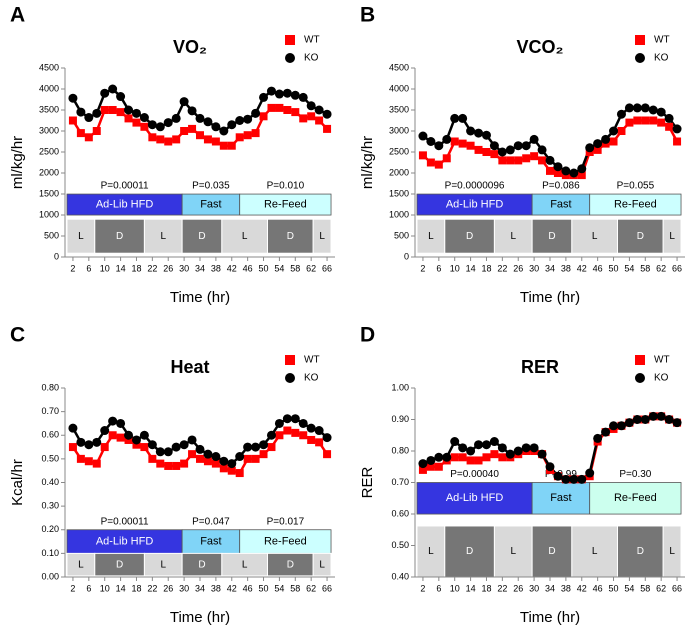 The image size is (700, 640). Describe the element at coordinates (486, 268) in the screenshot. I see `x-tick-label: 18` at that location.